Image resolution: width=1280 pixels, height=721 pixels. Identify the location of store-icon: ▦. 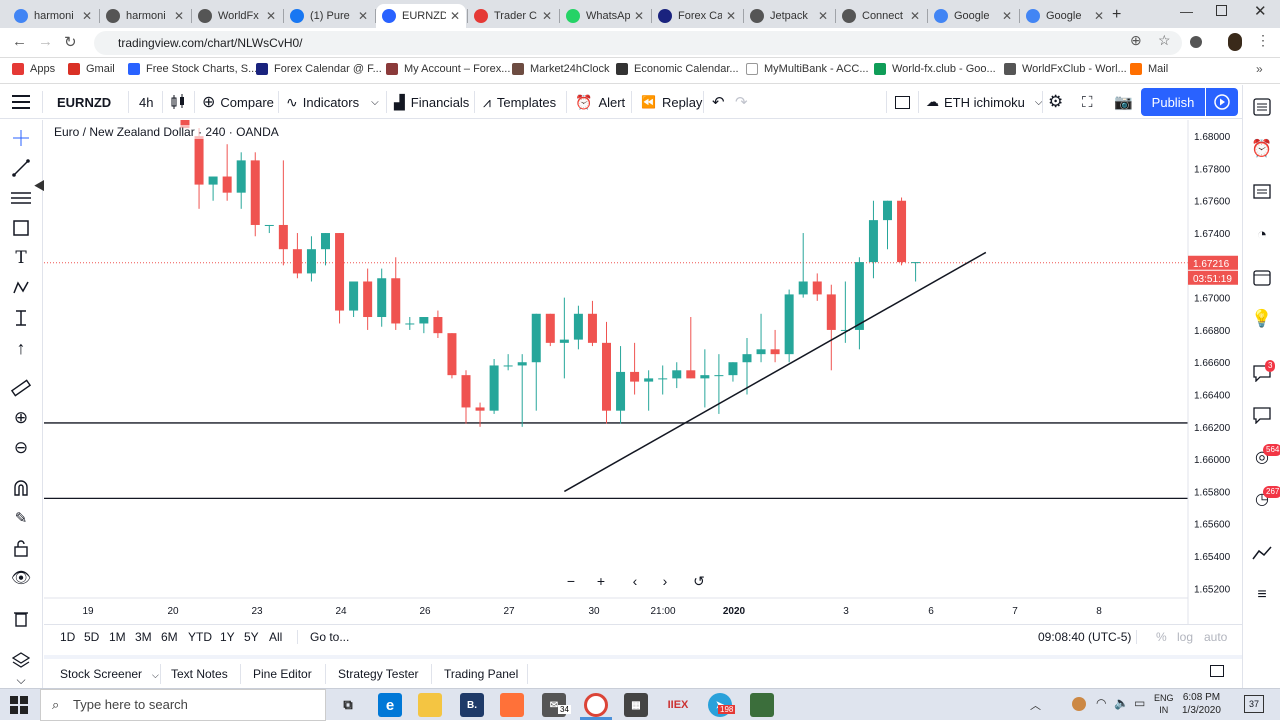
(636, 705).